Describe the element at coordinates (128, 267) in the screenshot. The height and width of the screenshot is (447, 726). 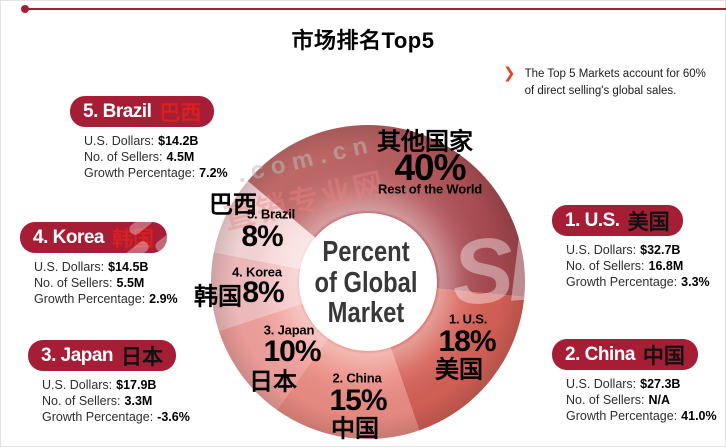
I see `stat-value: $14.5B` at that location.